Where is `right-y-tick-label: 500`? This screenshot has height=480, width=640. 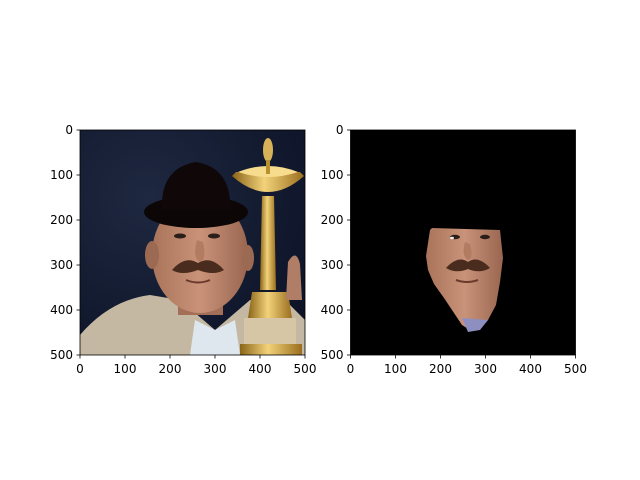 right-y-tick-label: 500 is located at coordinates (332, 355).